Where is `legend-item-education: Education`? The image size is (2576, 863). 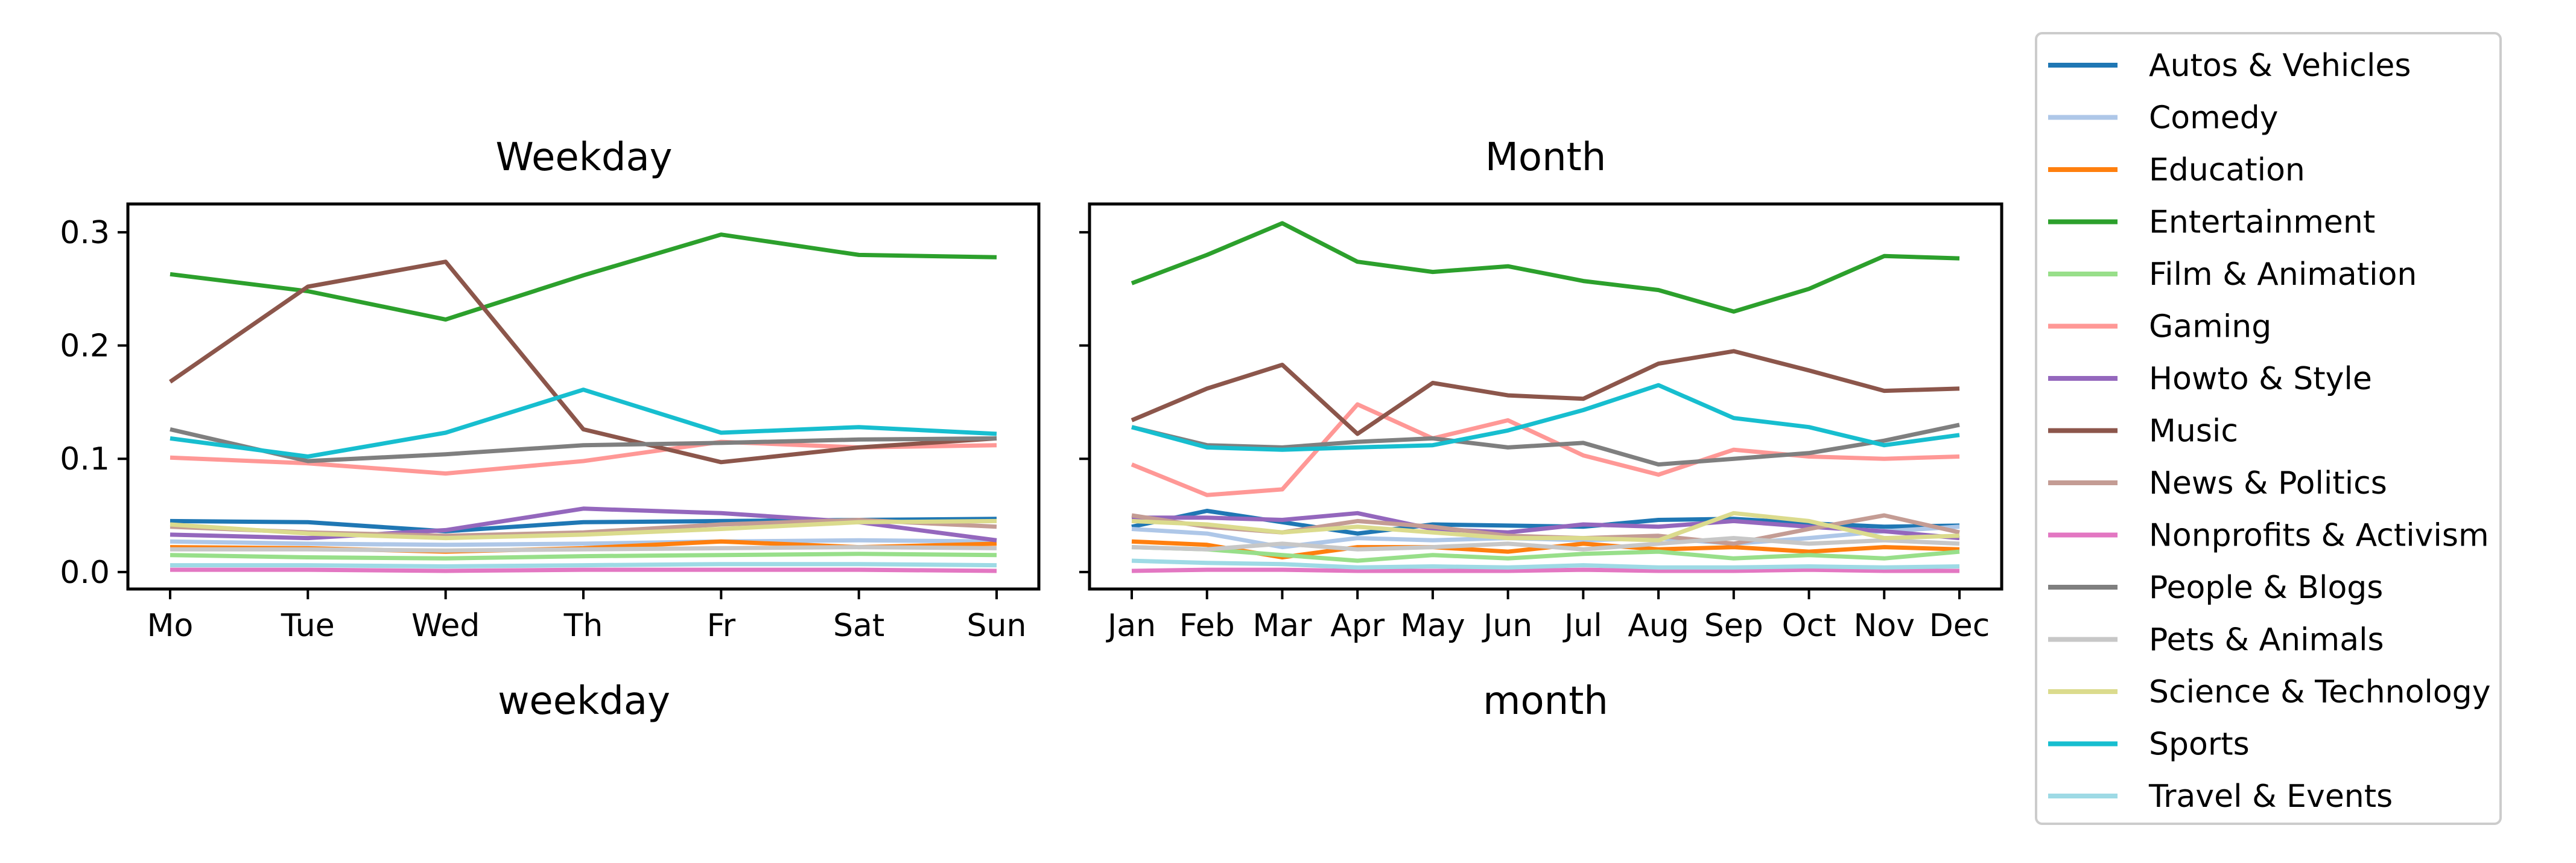 legend-item-education: Education is located at coordinates (2176, 170).